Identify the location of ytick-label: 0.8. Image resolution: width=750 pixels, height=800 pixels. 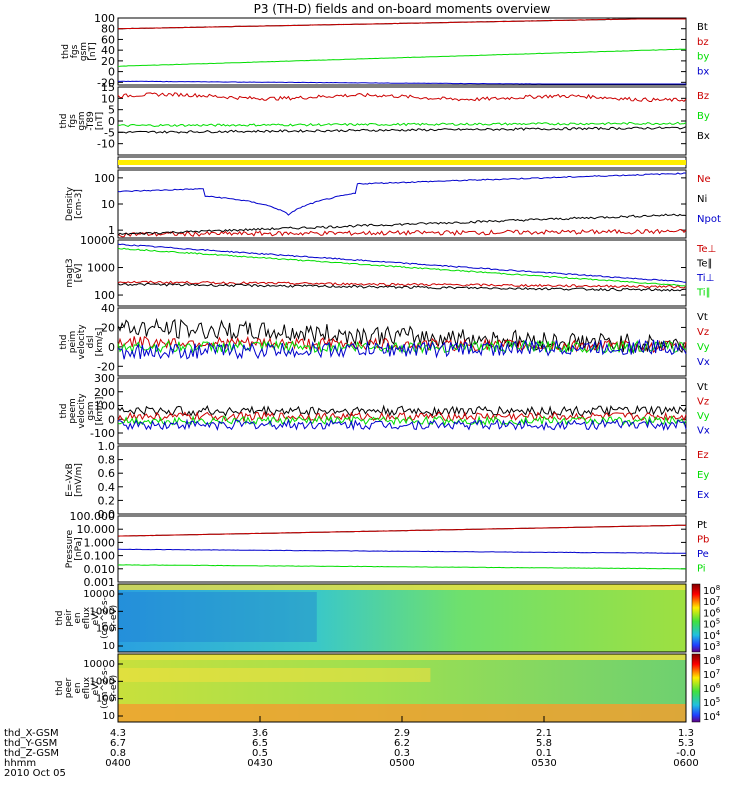
(107, 460).